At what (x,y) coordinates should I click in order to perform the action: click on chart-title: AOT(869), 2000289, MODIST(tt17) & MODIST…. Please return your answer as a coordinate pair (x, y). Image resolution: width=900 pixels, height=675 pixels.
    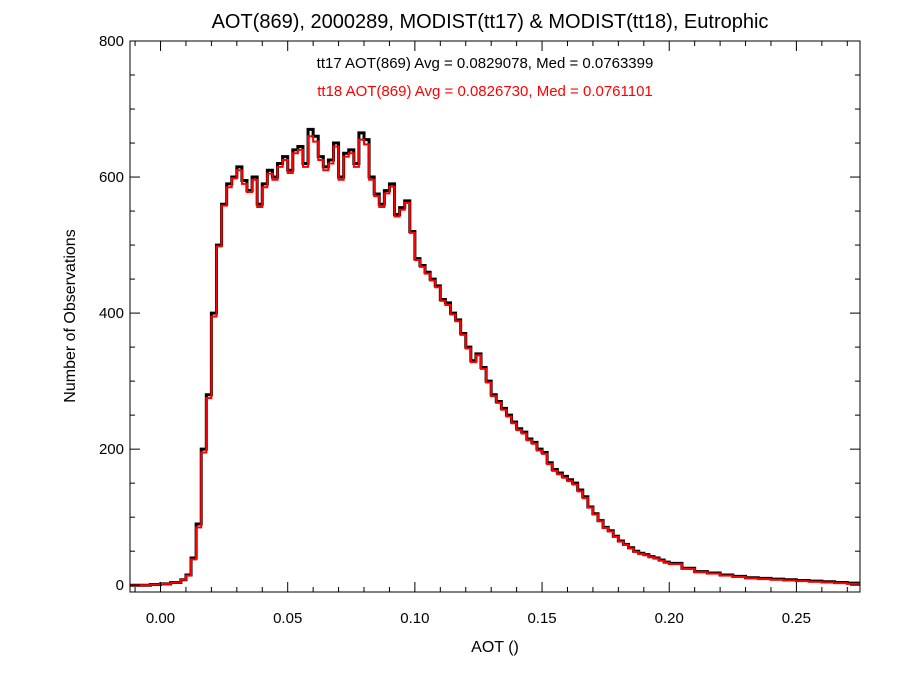
    Looking at the image, I should click on (490, 22).